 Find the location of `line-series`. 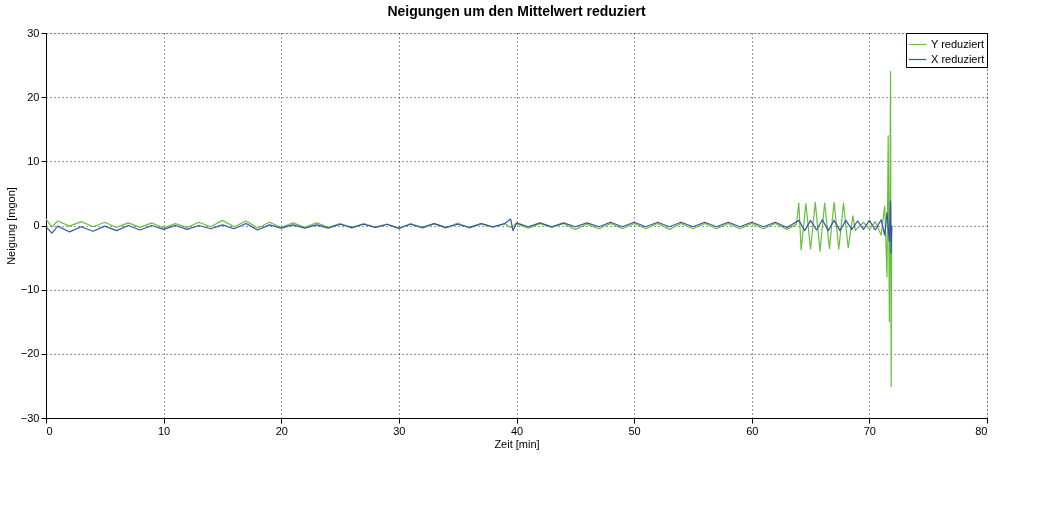

line-series is located at coordinates (469, 227).